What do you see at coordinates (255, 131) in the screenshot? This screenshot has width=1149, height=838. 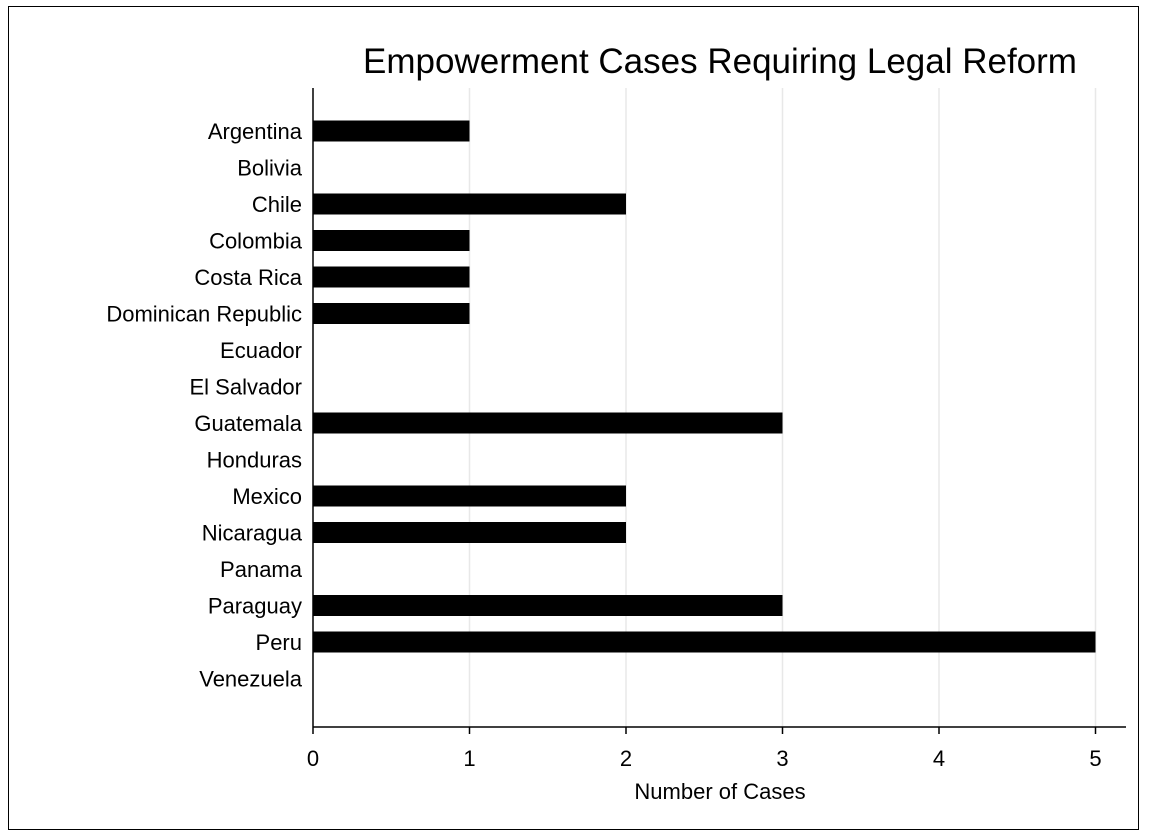 I see `category-label: Argentina` at bounding box center [255, 131].